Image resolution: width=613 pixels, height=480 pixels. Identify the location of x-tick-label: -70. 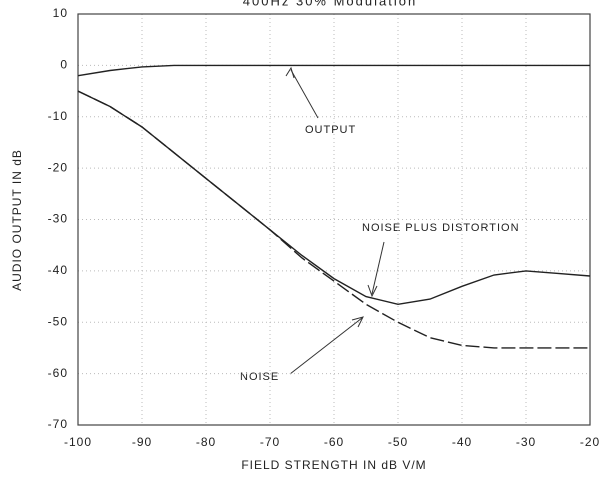
(270, 442).